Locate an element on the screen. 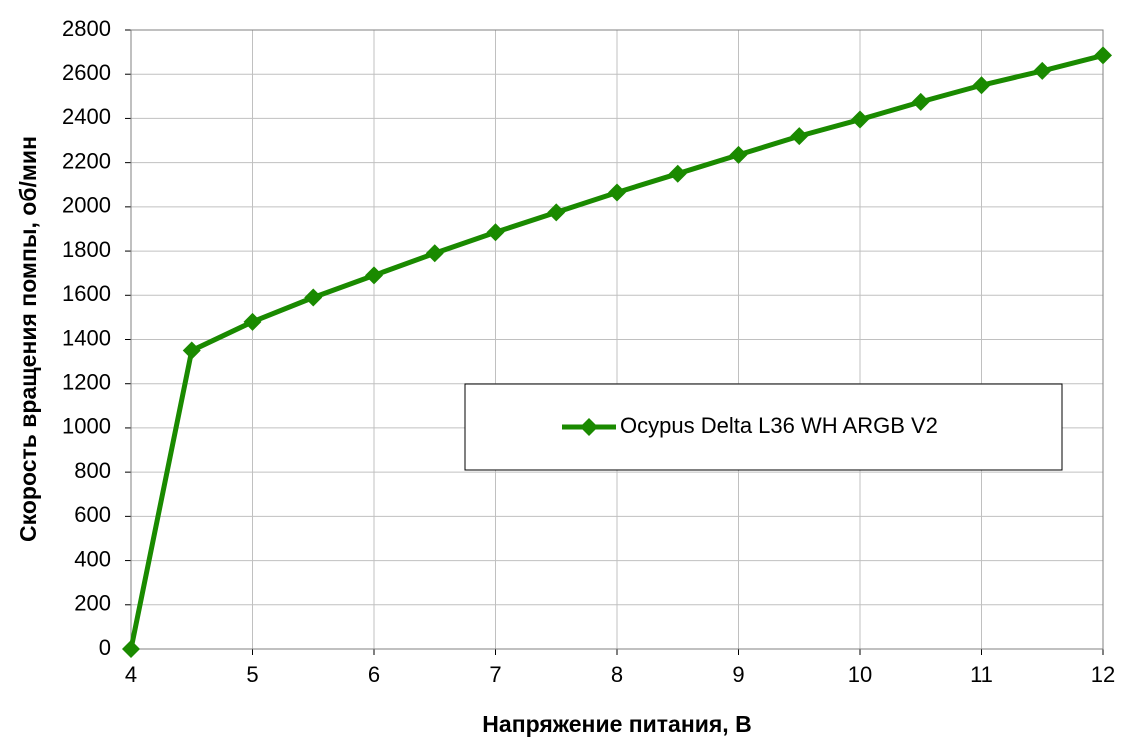  y-tick-label: 2200 is located at coordinates (86, 160).